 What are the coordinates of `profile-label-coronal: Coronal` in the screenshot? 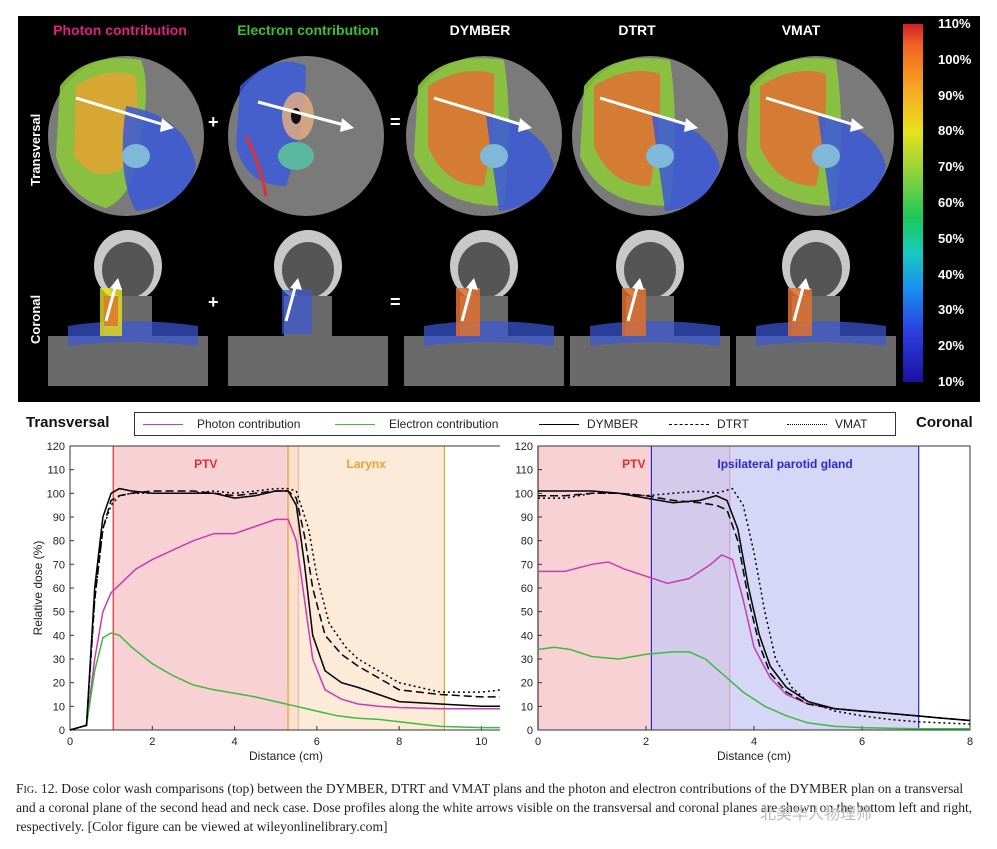 It's located at (944, 422).